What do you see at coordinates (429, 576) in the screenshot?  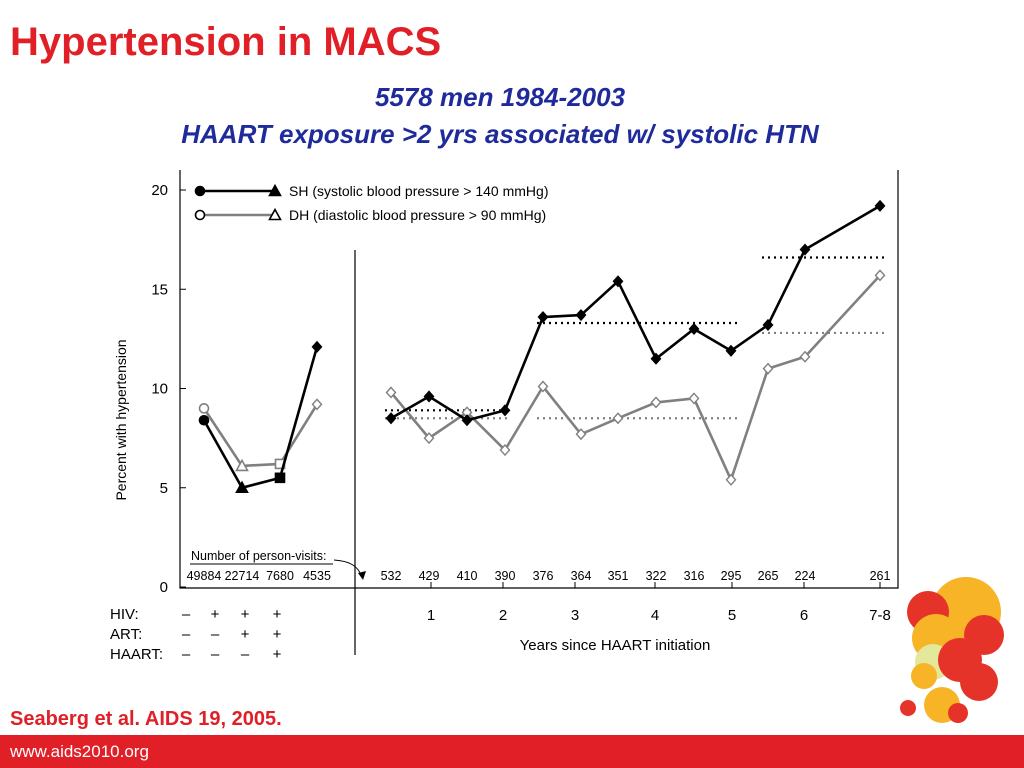 I see `count-label-right: 429` at bounding box center [429, 576].